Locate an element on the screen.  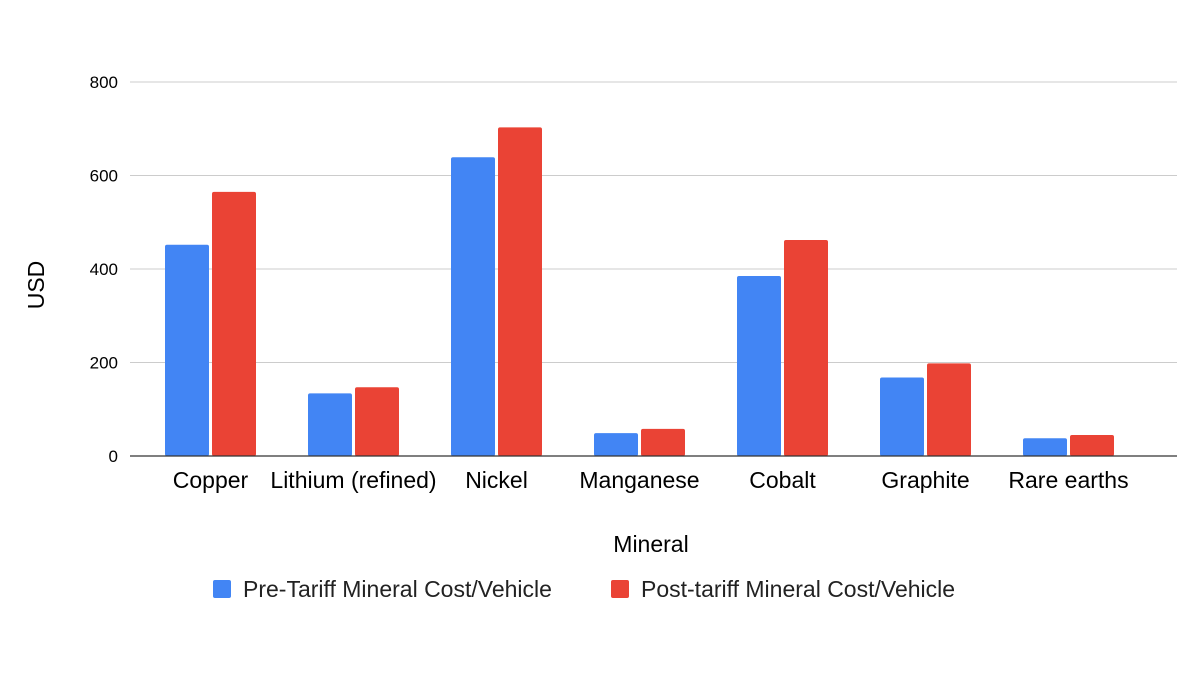
bar-post-tariff-nickel is located at coordinates (520, 291).